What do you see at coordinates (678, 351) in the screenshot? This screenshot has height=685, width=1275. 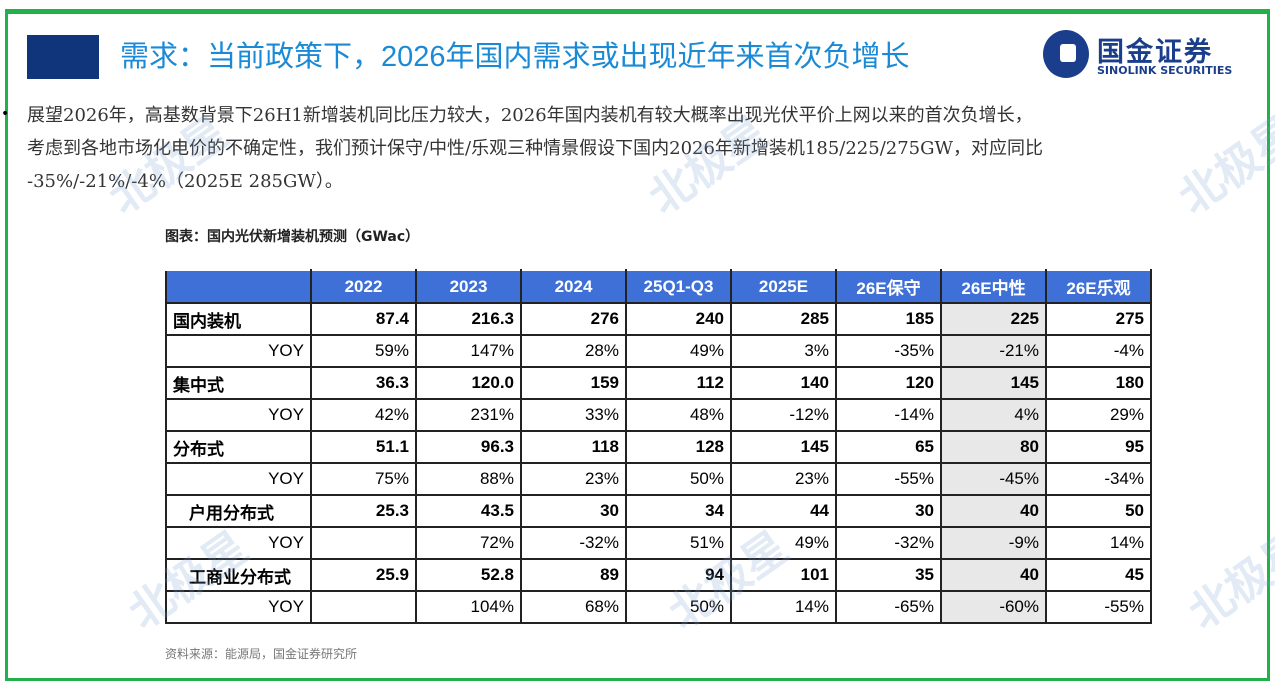 I see `table-cell: 49%` at bounding box center [678, 351].